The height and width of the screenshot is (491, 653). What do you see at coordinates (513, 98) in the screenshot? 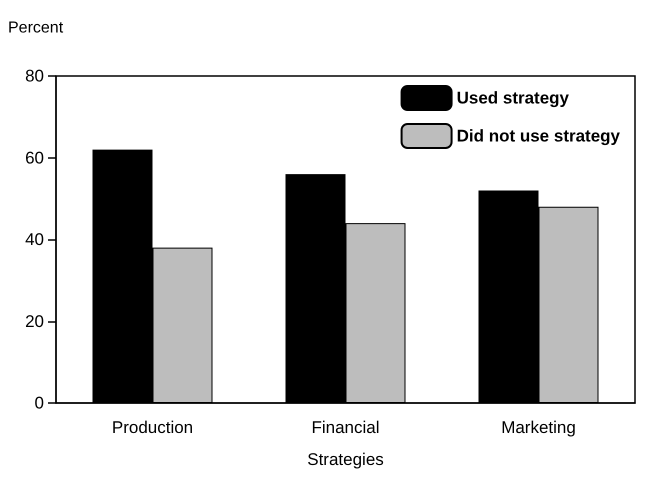
I see `legend-label: Used strategy` at bounding box center [513, 98].